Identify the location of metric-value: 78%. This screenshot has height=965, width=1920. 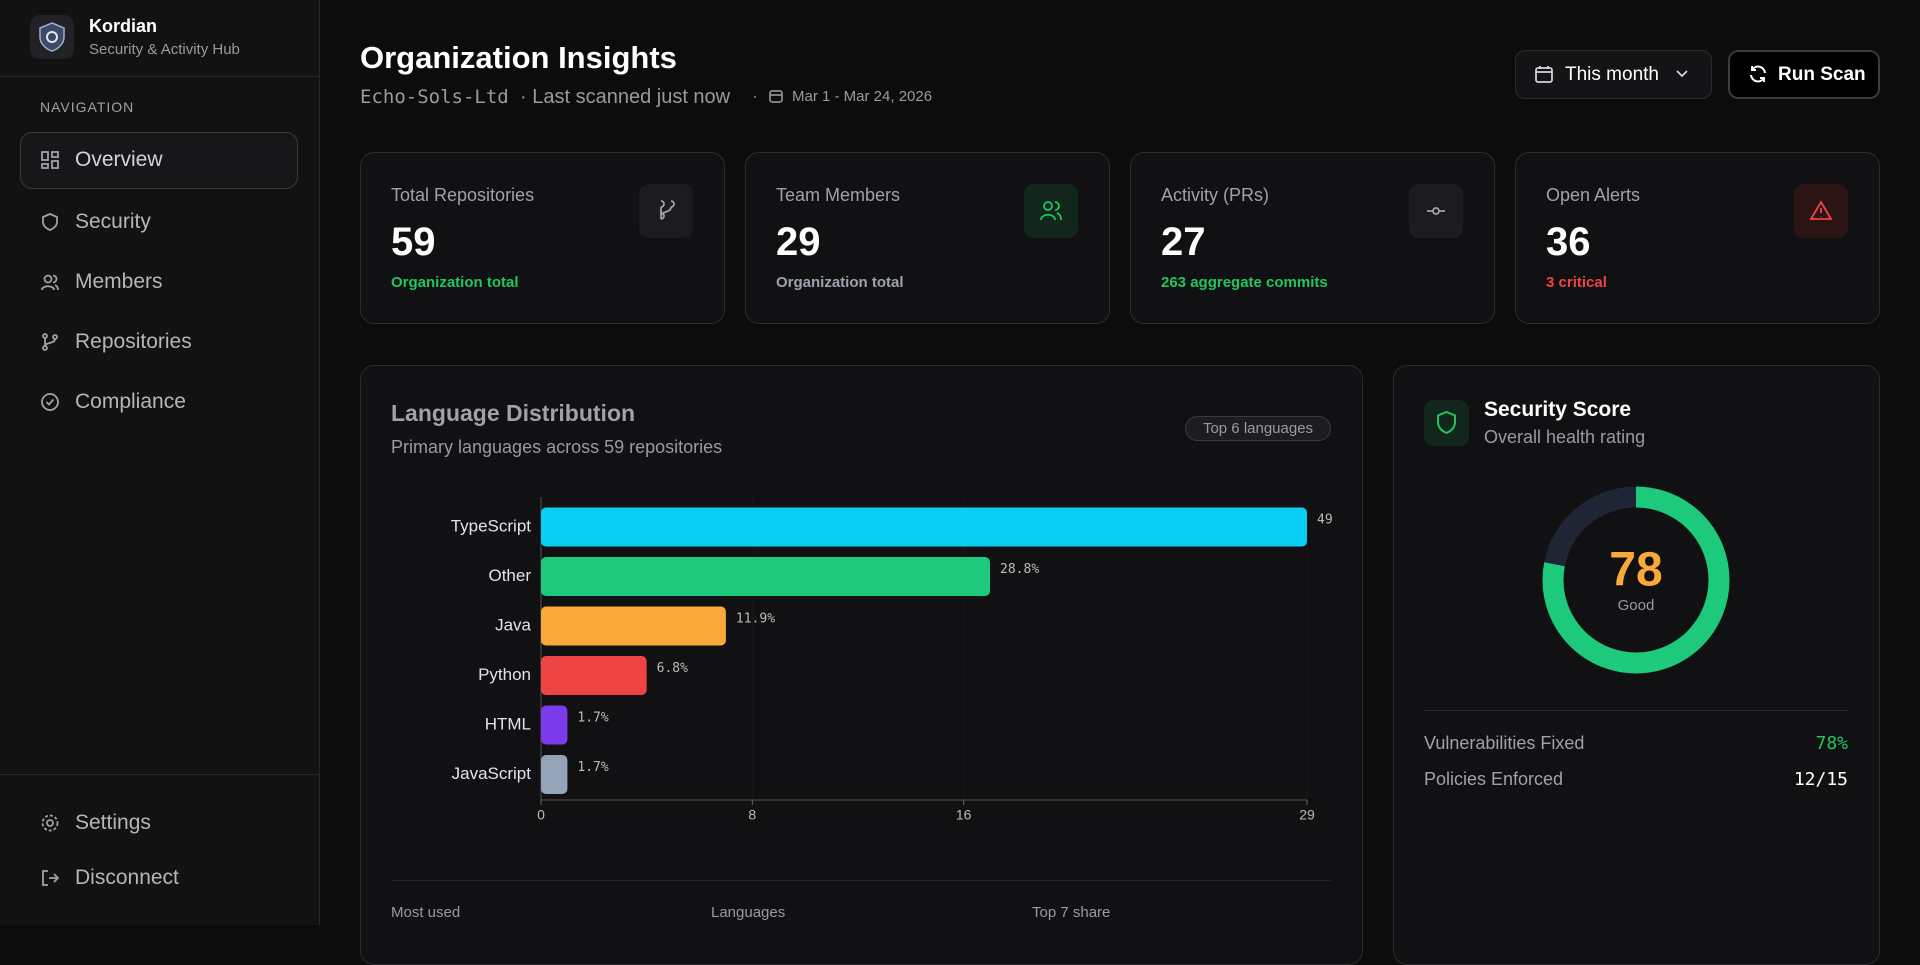
(1831, 743).